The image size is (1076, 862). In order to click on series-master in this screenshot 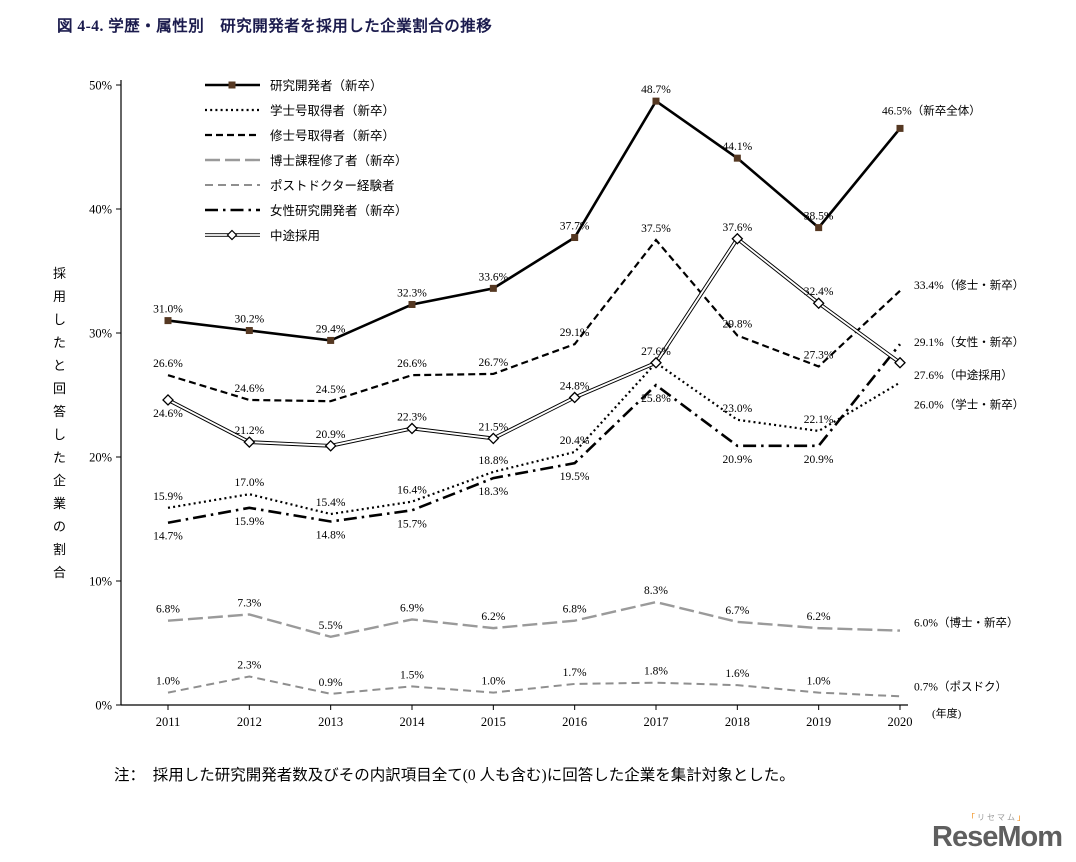, I will do `click(534, 320)`.